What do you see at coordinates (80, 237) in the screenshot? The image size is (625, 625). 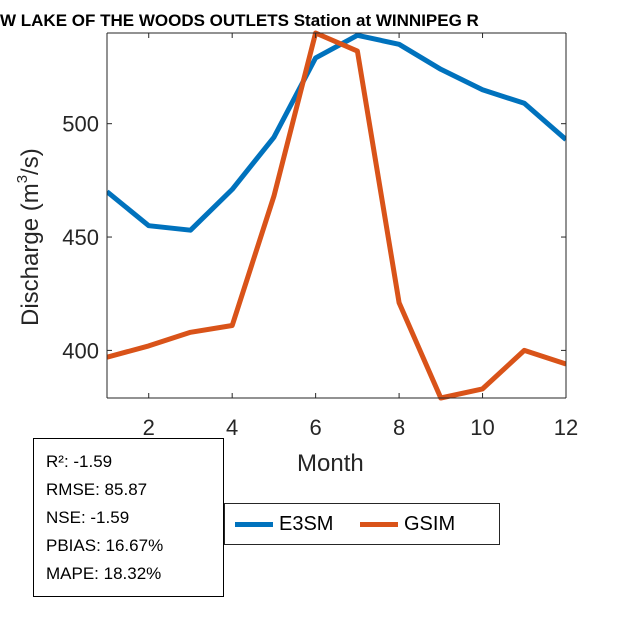 I see `y-tick-label-450: 450` at bounding box center [80, 237].